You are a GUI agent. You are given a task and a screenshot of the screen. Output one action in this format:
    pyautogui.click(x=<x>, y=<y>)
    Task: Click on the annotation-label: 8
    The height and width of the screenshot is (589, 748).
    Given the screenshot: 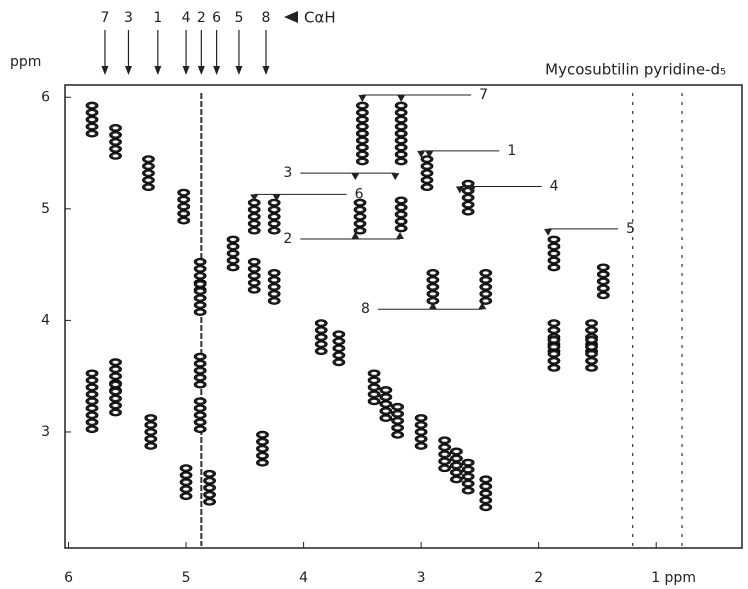 What is the action you would take?
    pyautogui.click(x=365, y=309)
    